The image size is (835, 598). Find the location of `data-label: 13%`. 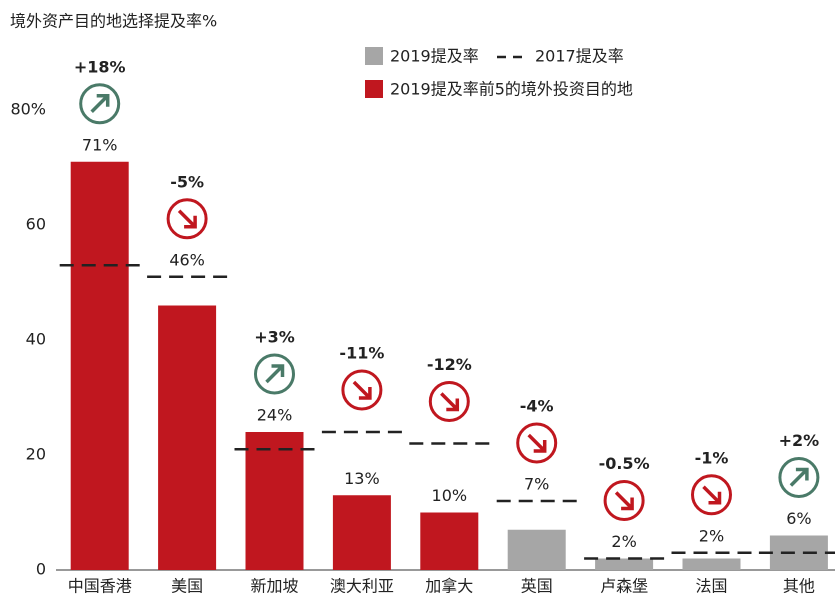

data-label: 13% is located at coordinates (362, 478).